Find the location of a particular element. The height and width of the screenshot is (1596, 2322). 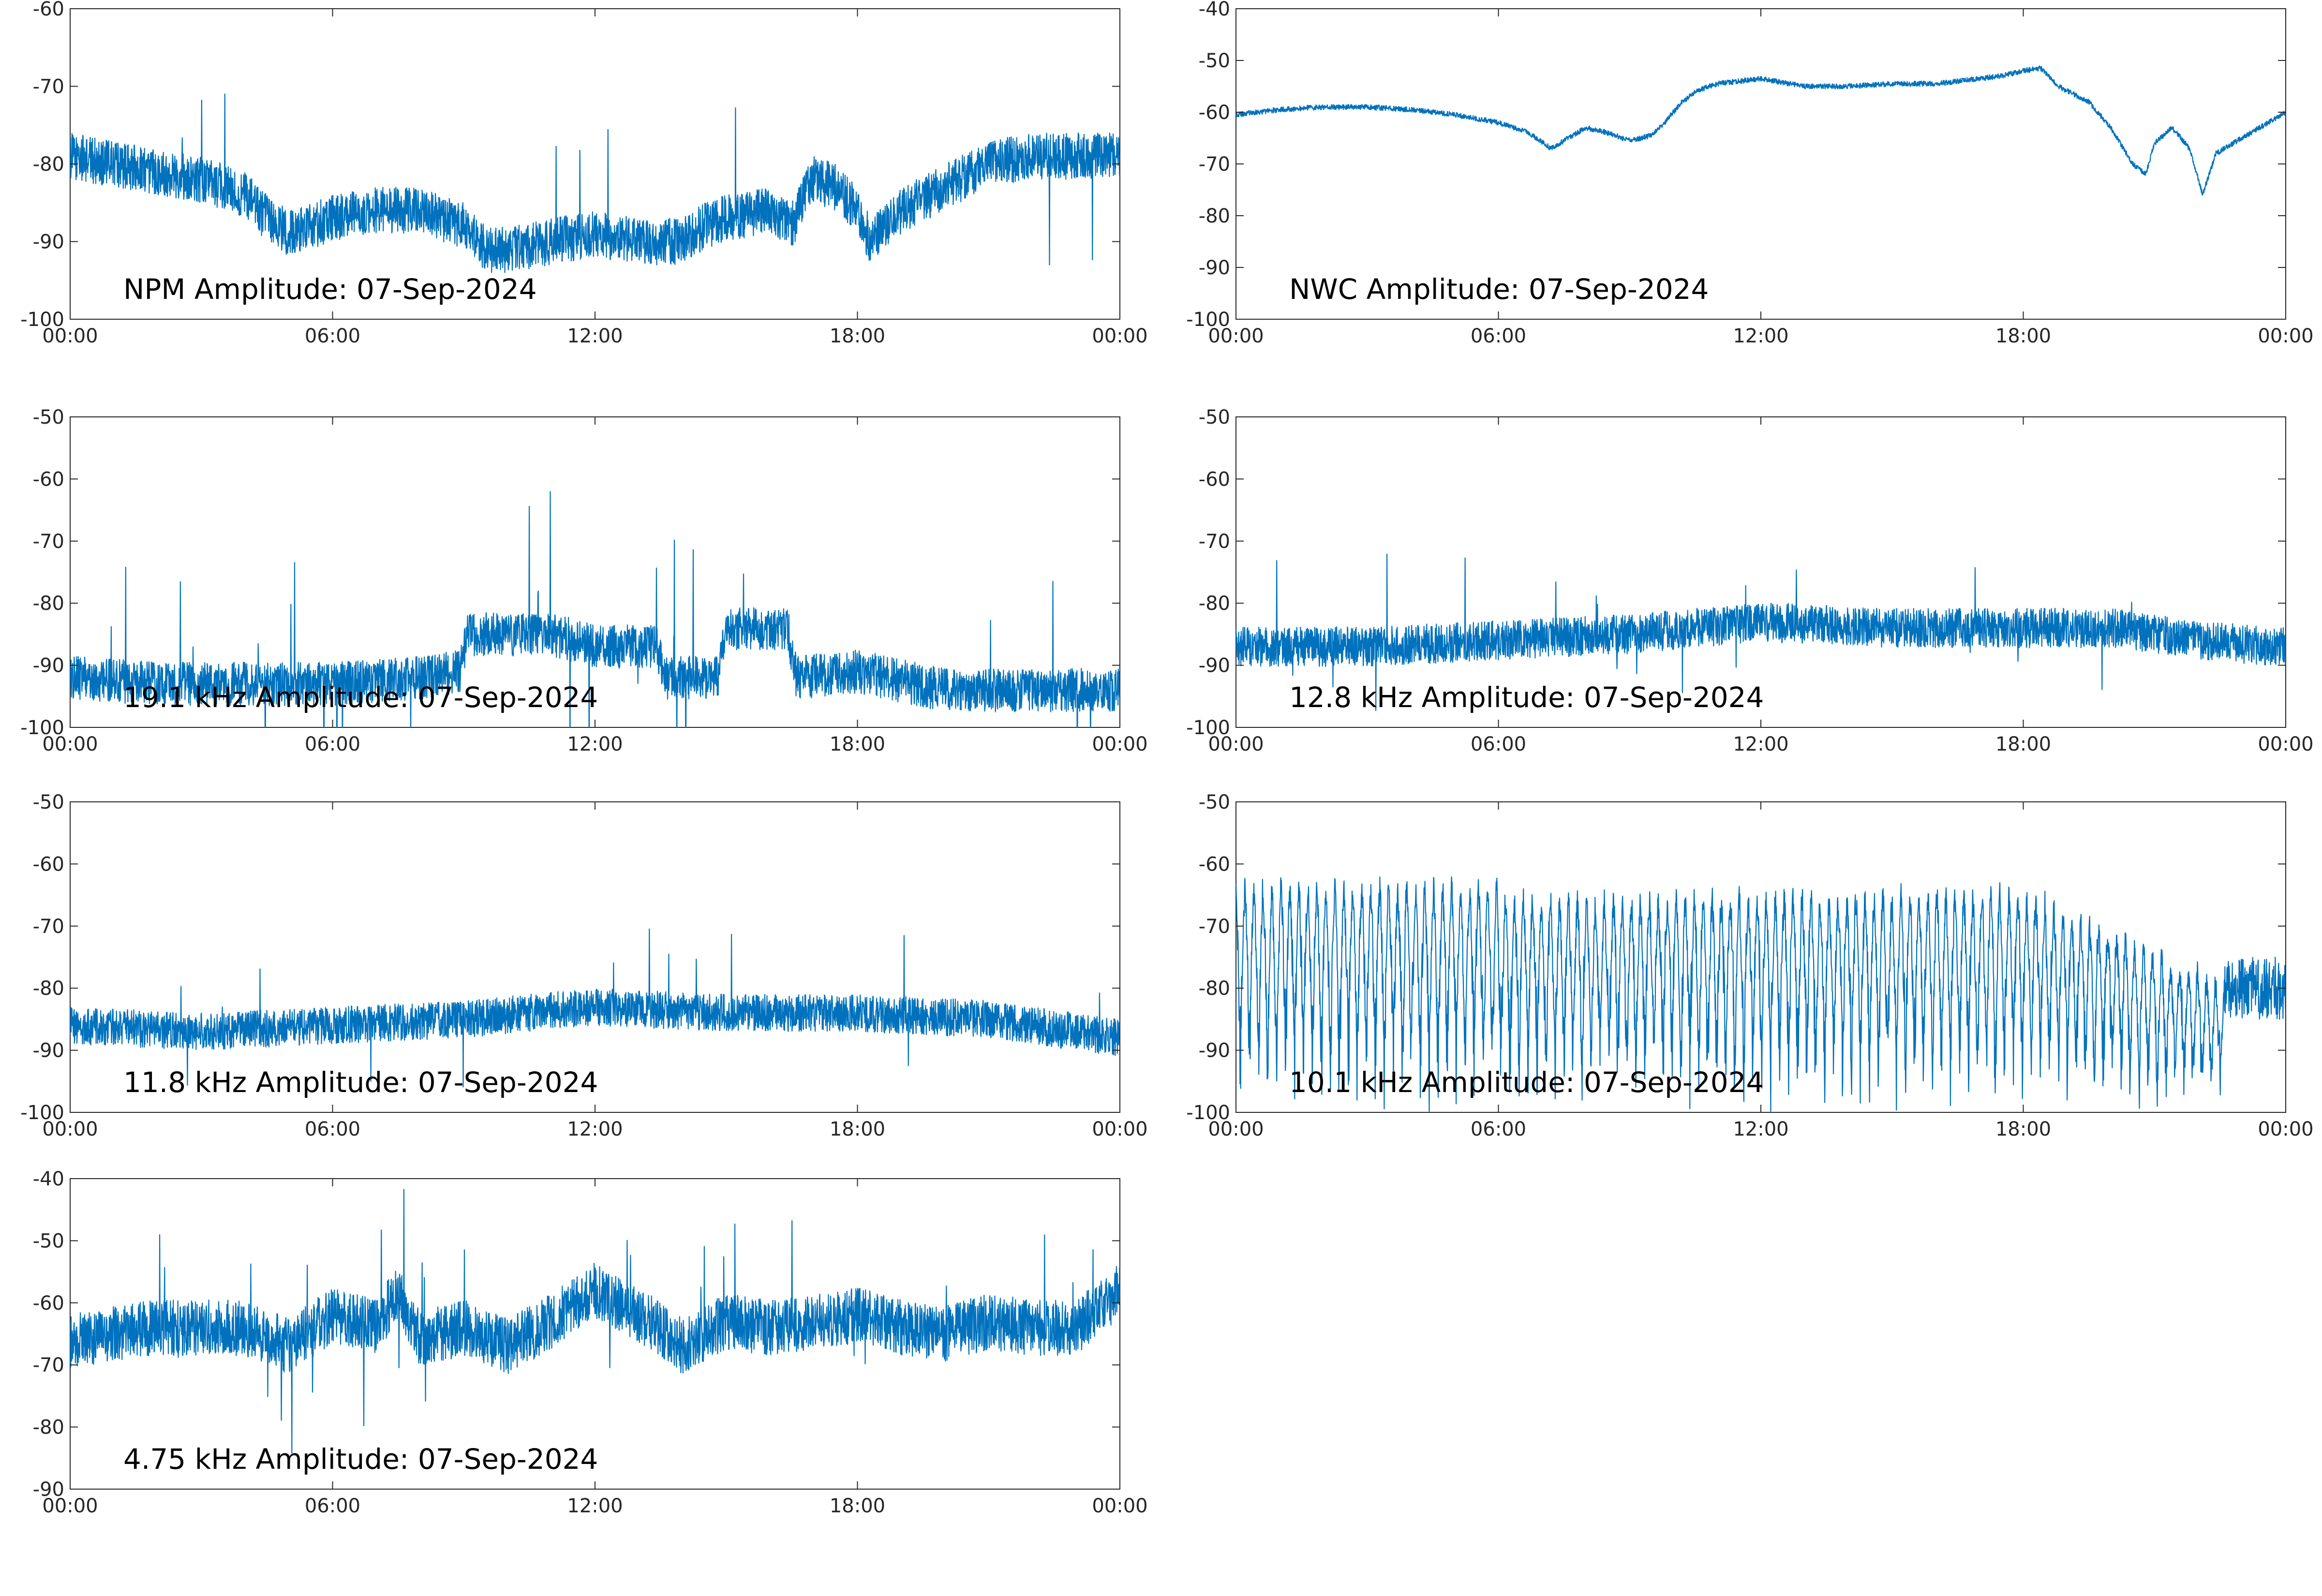

panel-title: NWC Amplitude: 07-Sep-2024 is located at coordinates (1499, 289).